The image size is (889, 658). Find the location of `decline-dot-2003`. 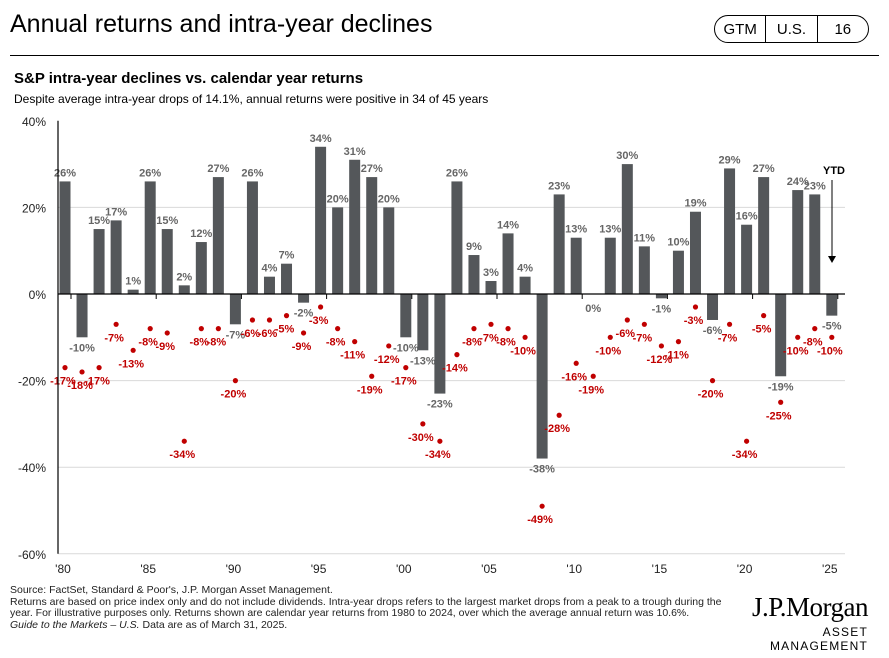

decline-dot-2003 is located at coordinates (457, 355).